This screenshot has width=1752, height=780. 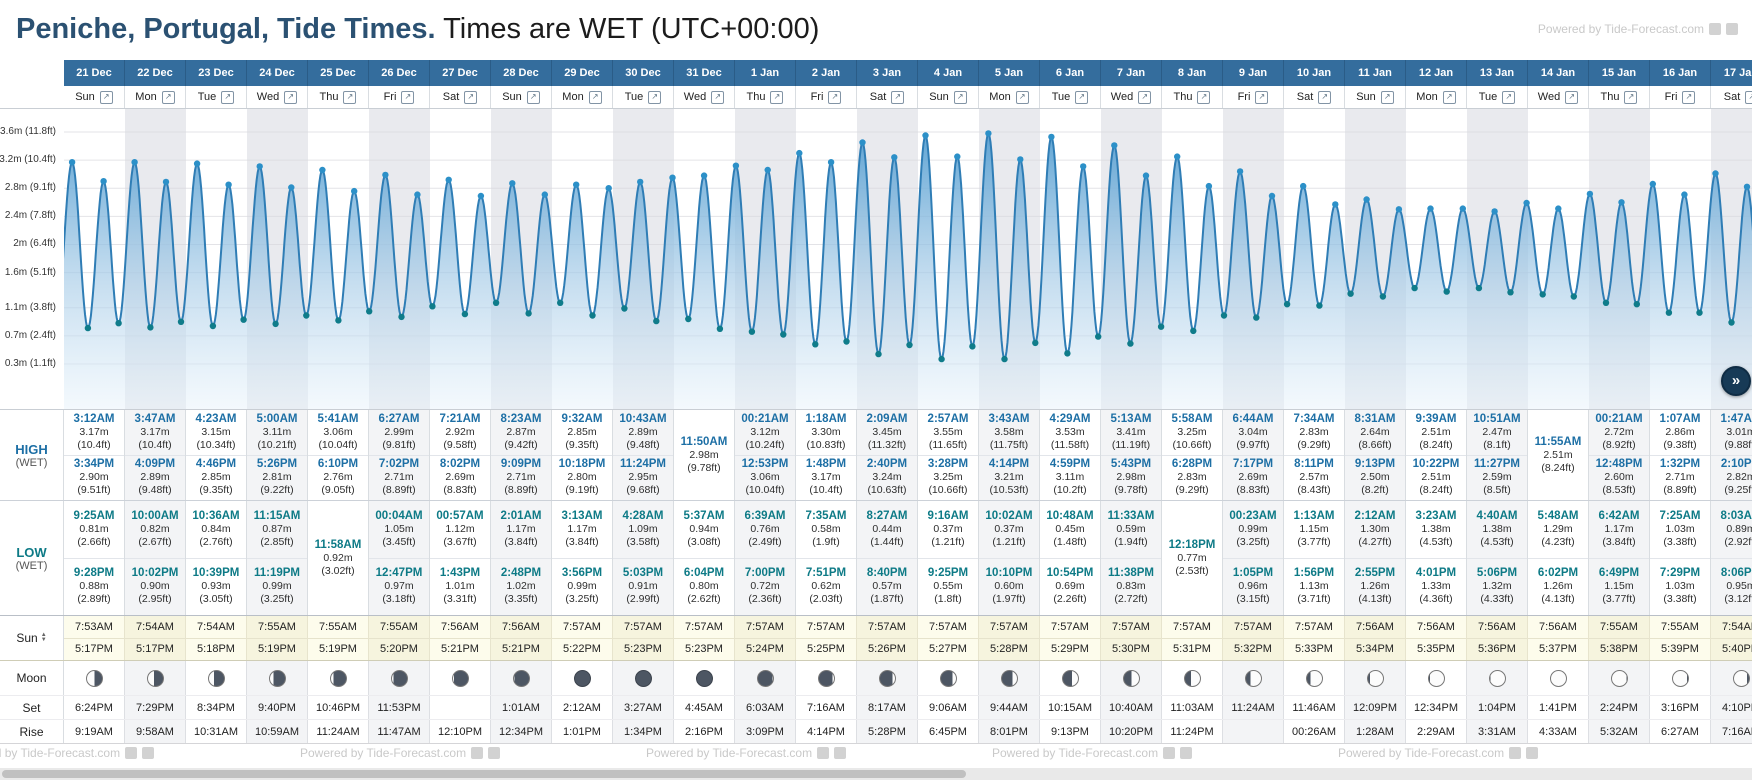 What do you see at coordinates (582, 731) in the screenshot?
I see `moonrise-time: 1:01PM` at bounding box center [582, 731].